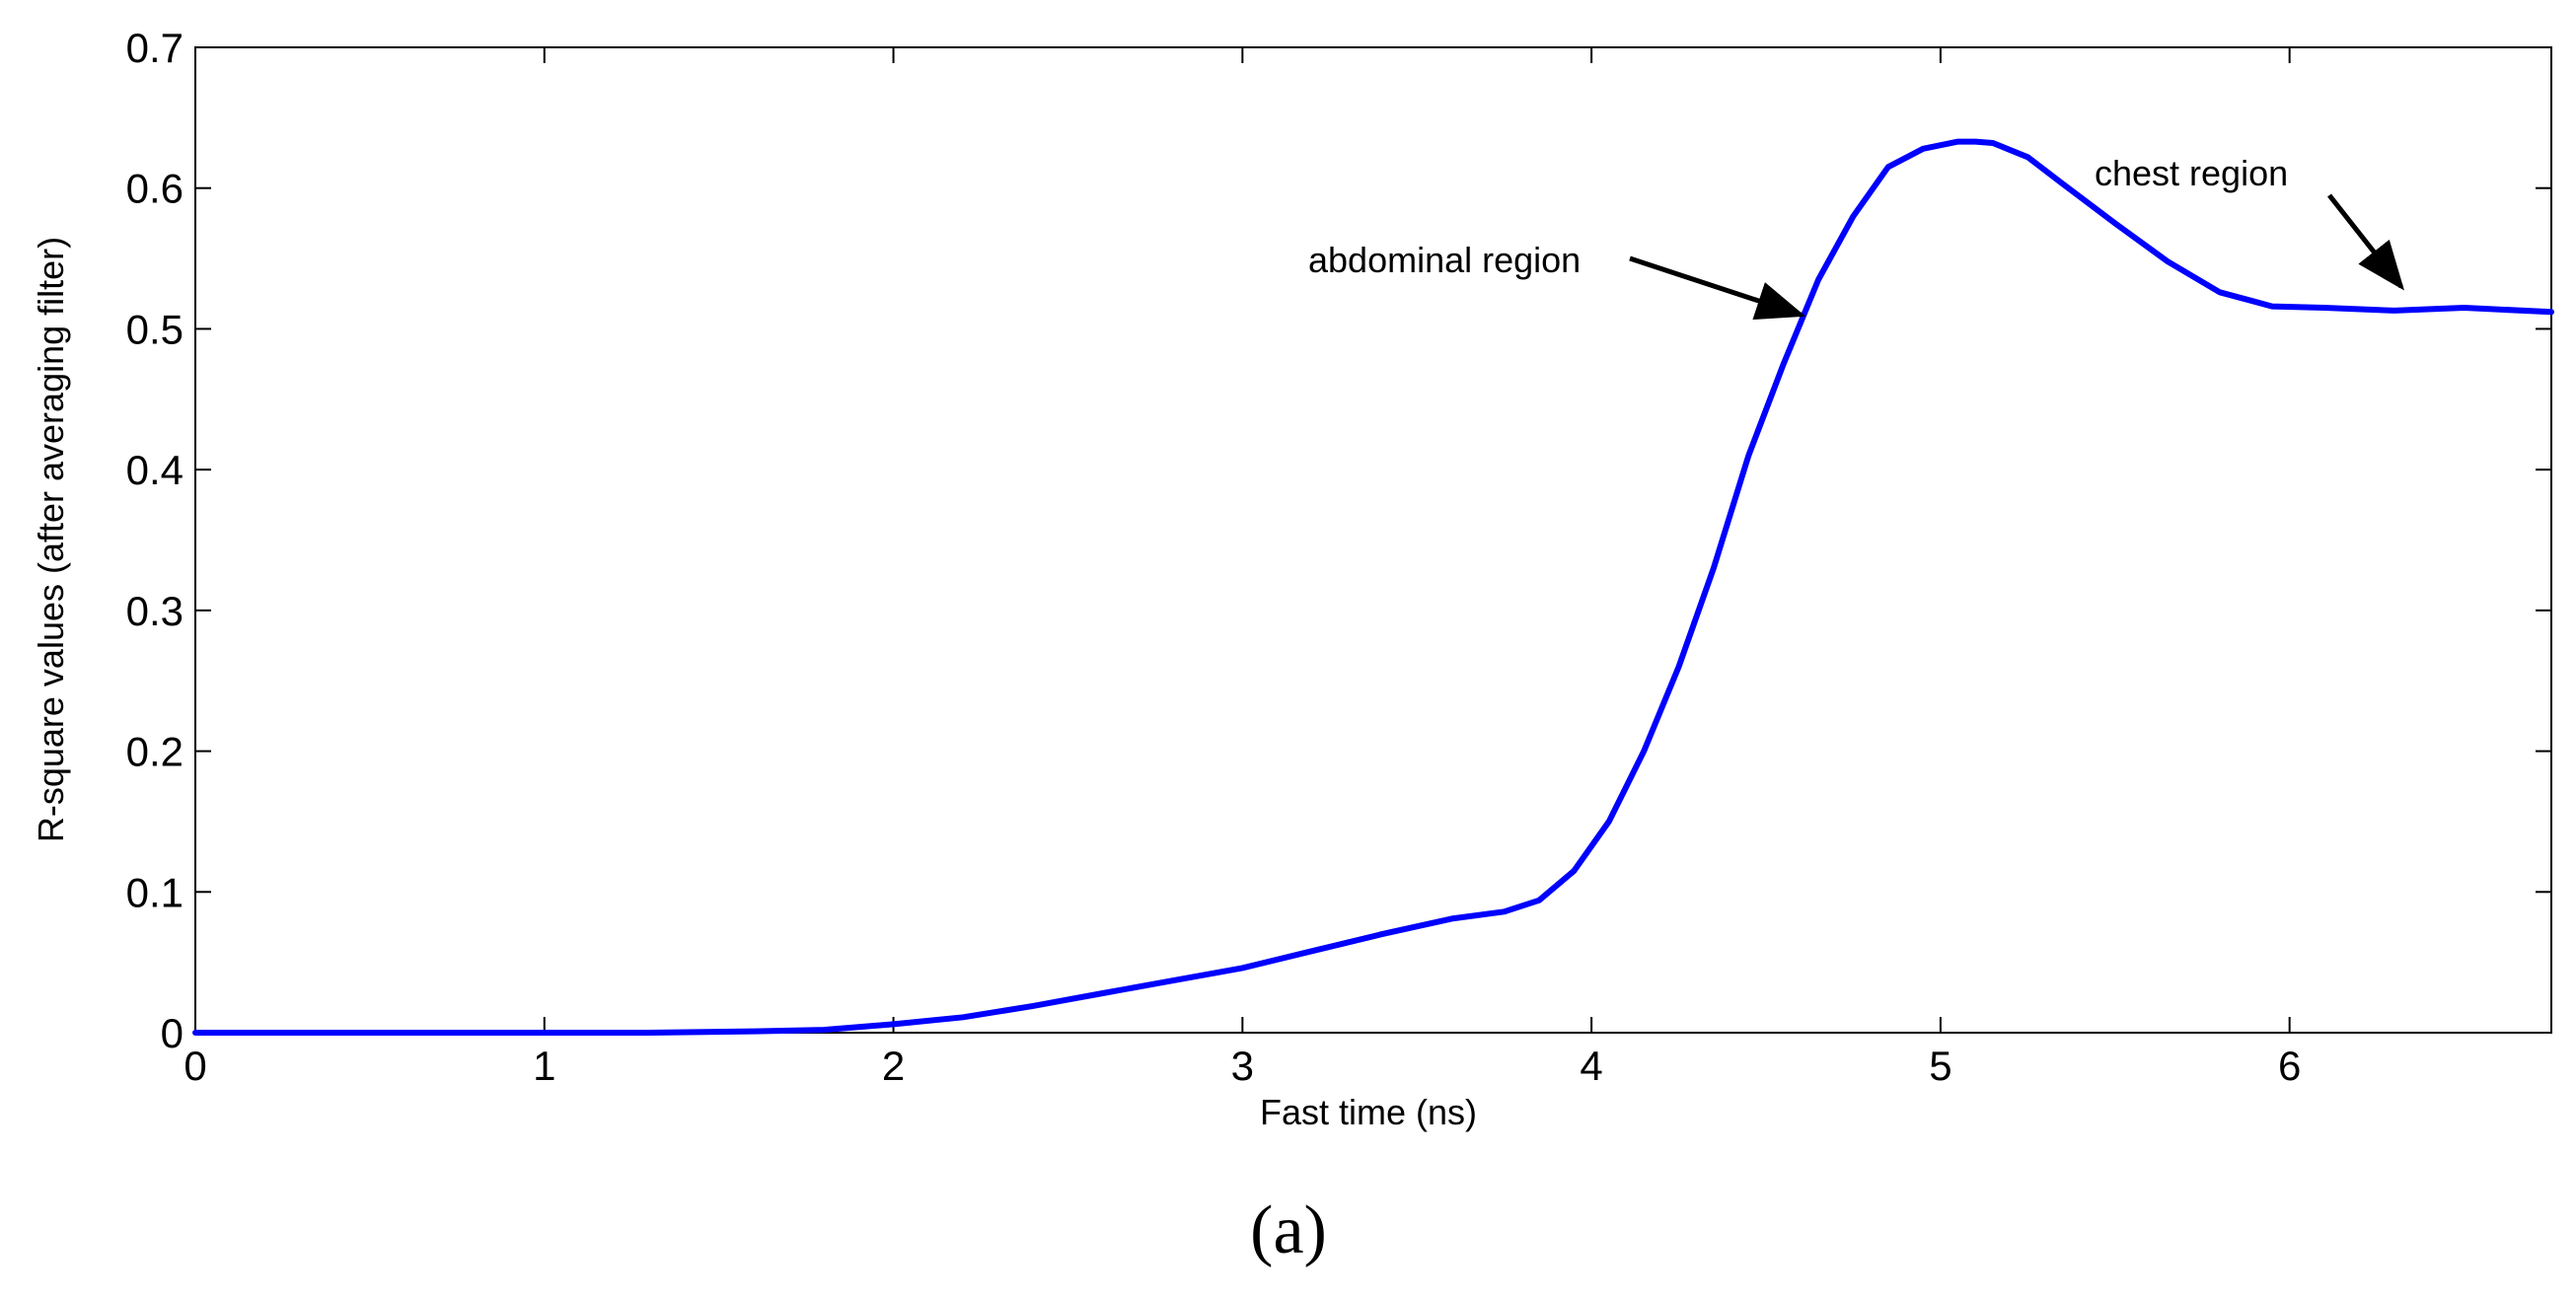  What do you see at coordinates (155, 329) in the screenshot?
I see `y-tick-label: 0.5` at bounding box center [155, 329].